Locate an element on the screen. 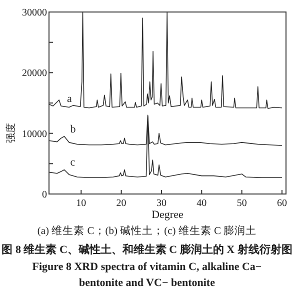  y-tick-label: 0 is located at coordinates (44, 195).